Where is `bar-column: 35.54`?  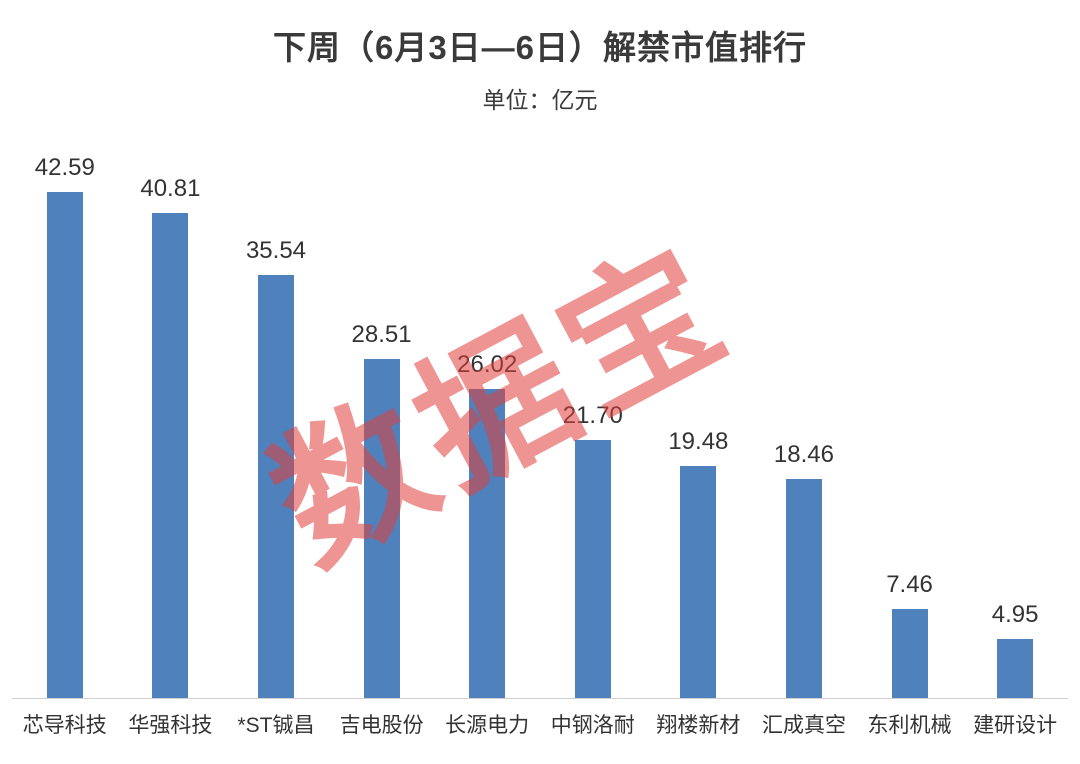
bar-column: 35.54 is located at coordinates (276, 430).